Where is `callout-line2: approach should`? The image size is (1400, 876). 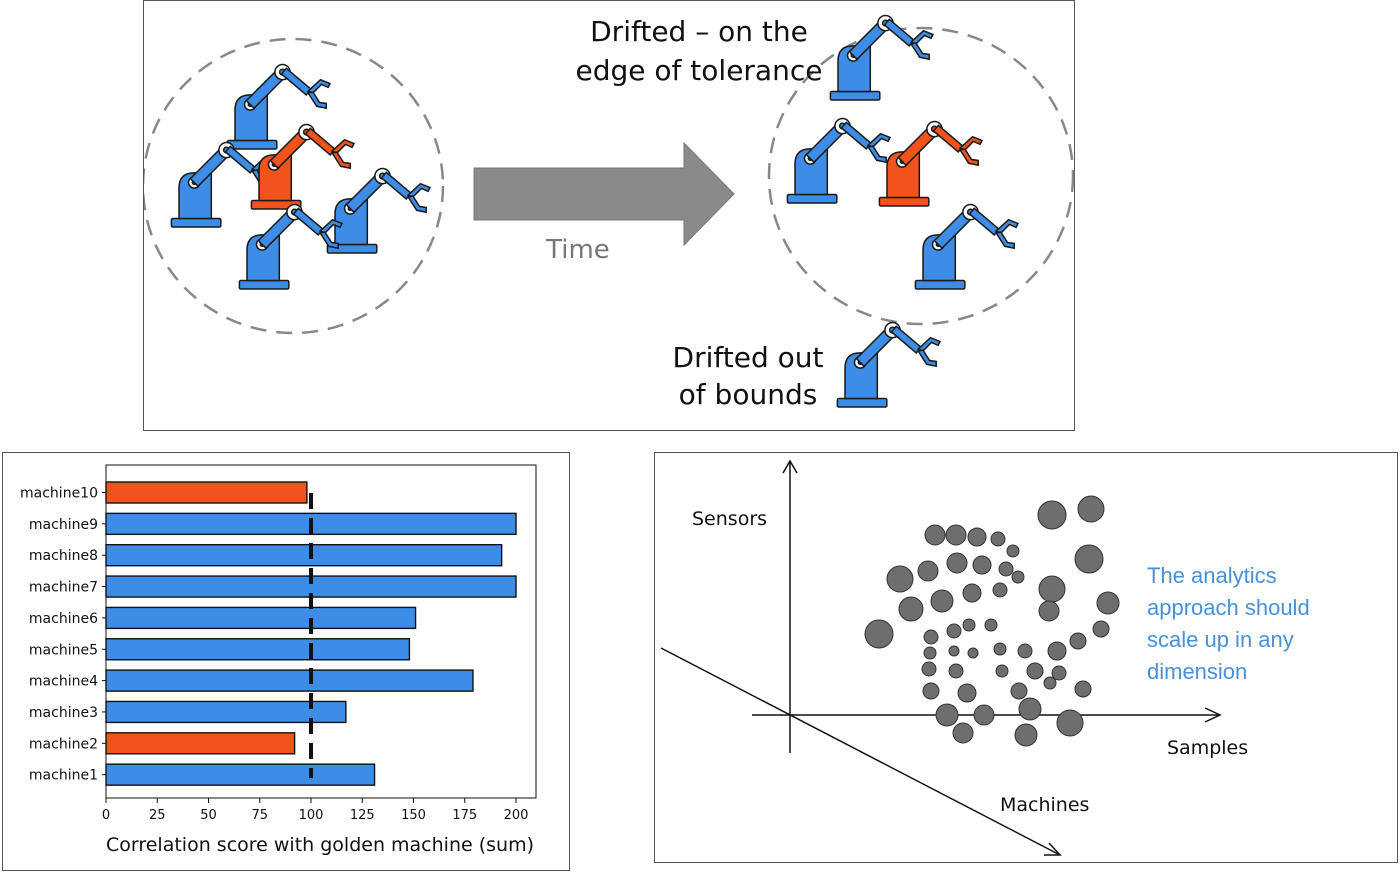 callout-line2: approach should is located at coordinates (1228, 607).